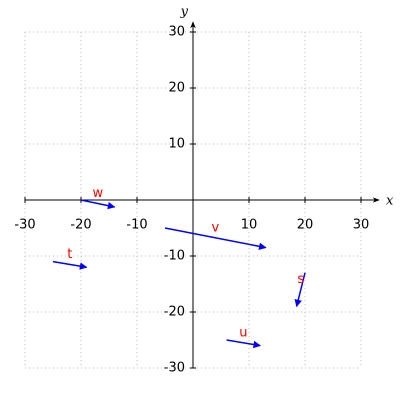  What do you see at coordinates (184, 12) in the screenshot?
I see `y-axis-label: y` at bounding box center [184, 12].